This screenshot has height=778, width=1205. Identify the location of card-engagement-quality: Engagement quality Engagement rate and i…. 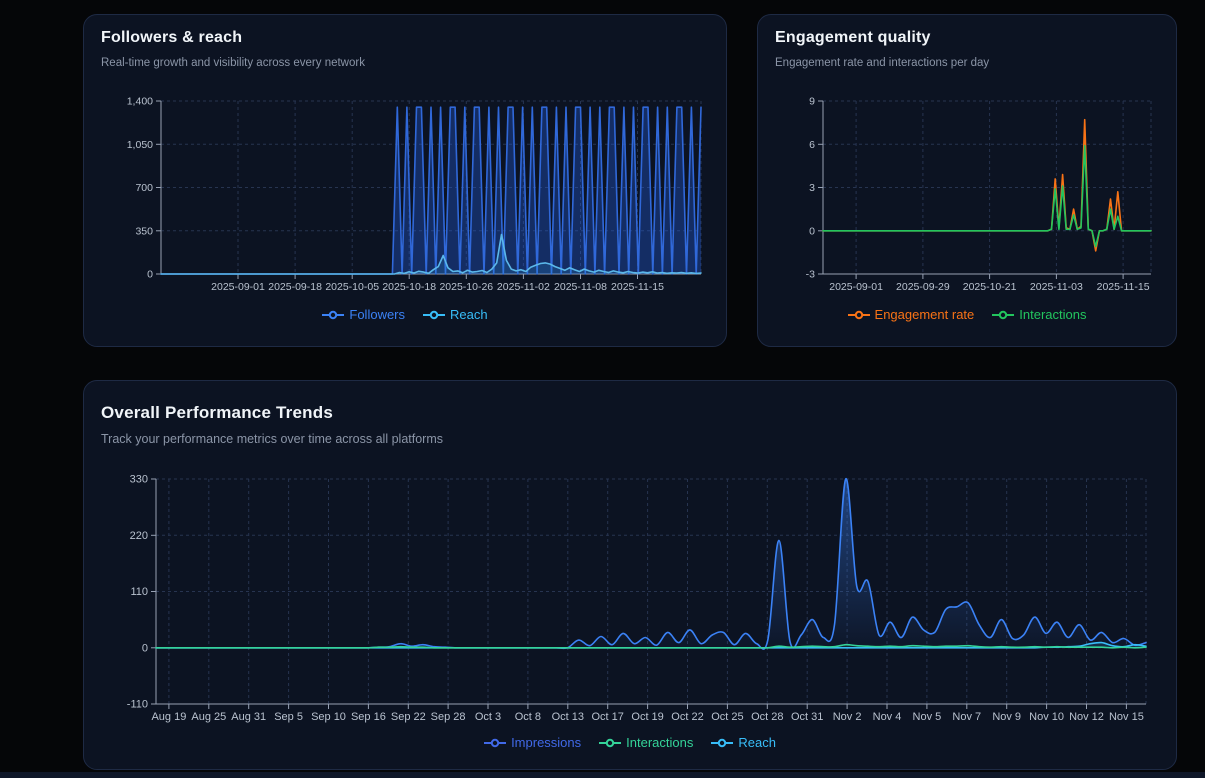
(967, 180).